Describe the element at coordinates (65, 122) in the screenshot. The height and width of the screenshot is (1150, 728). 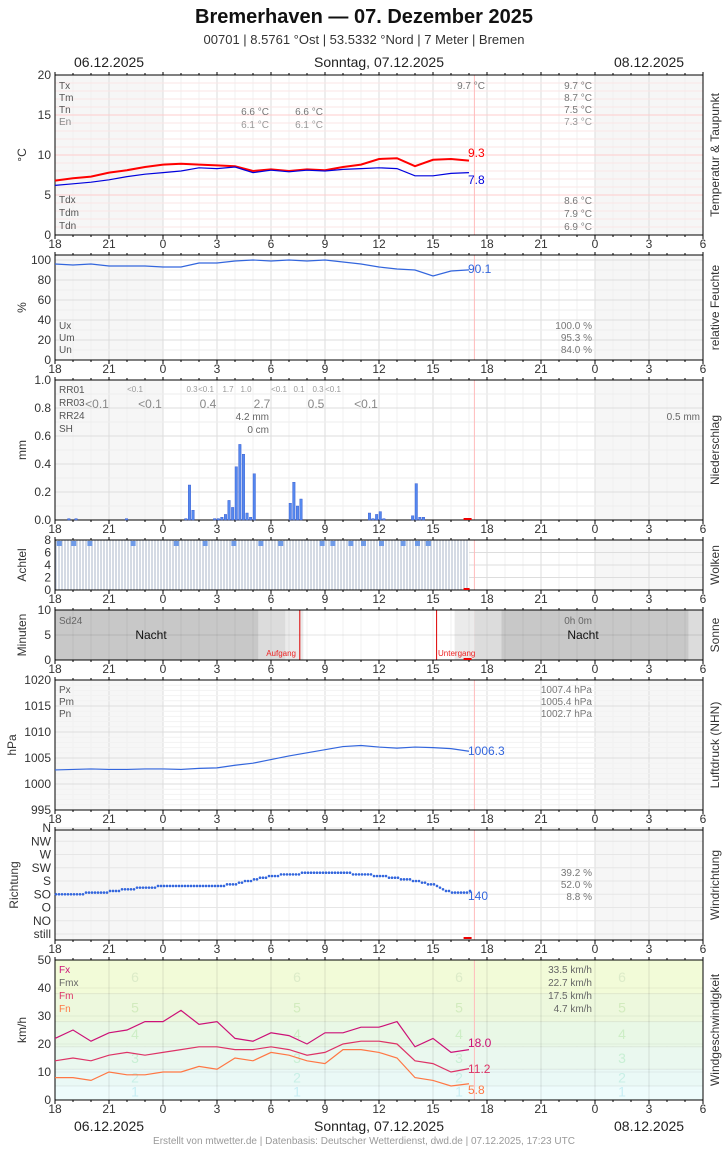
I see `svg-text: En` at that location.